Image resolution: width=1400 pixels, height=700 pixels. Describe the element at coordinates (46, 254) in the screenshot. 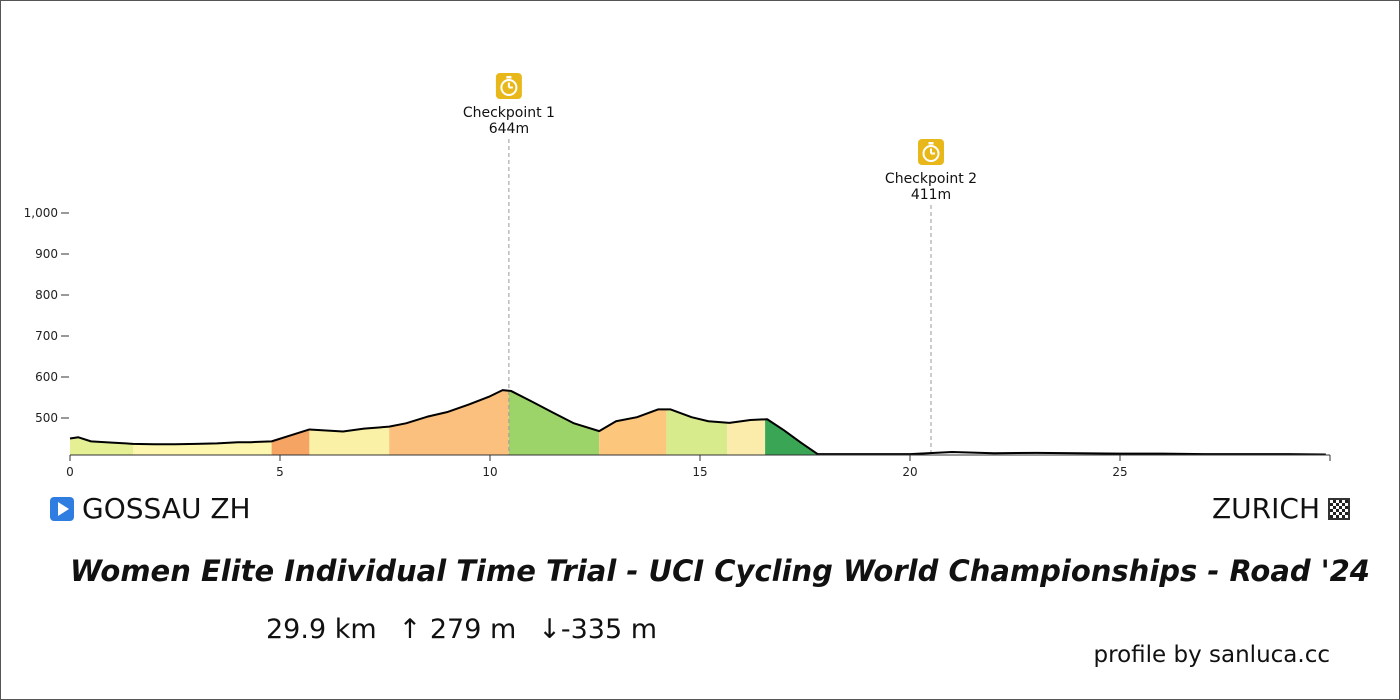

I see `y-tick-label-900: 900` at that location.